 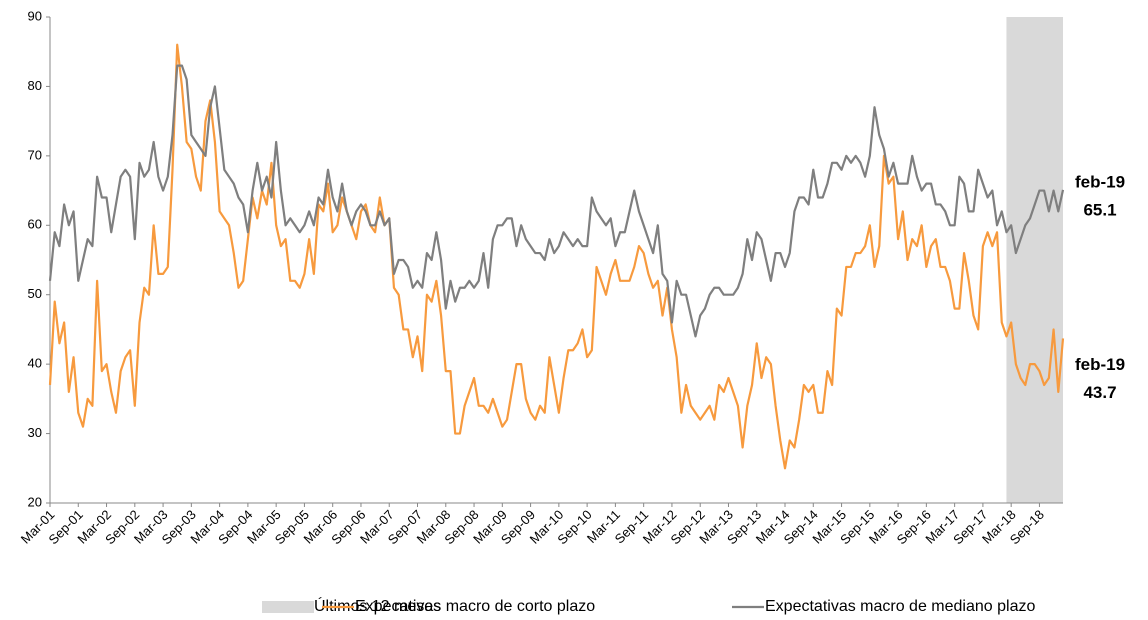 I want to click on highlight-band, so click(x=1034, y=260).